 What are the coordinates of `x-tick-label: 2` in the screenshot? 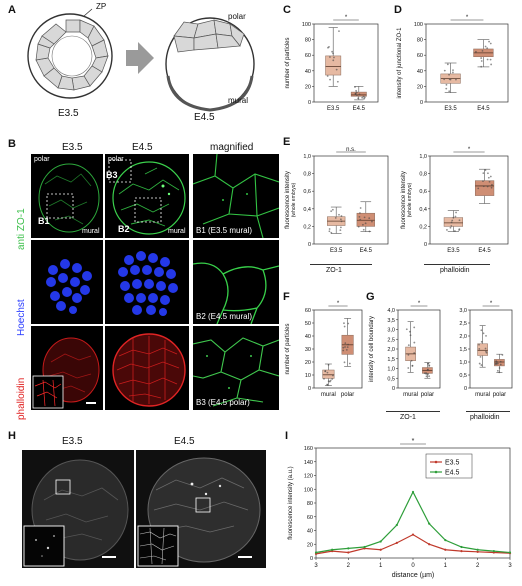 It's located at (478, 566).